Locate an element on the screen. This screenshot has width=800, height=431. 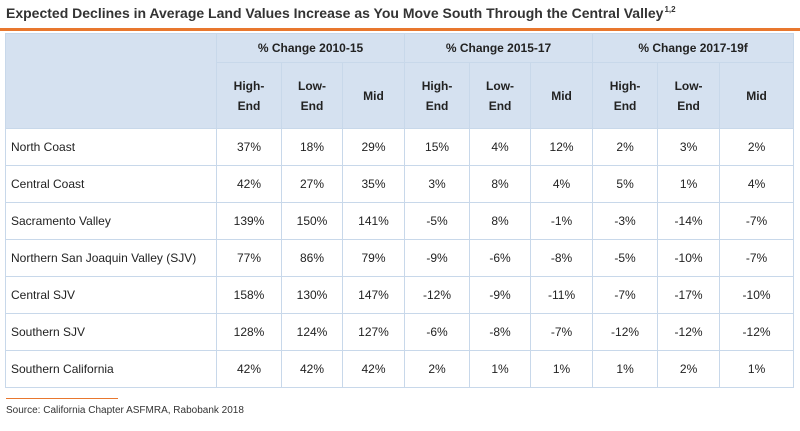
title-footnote-marker: 1,2 is located at coordinates (670, 9).